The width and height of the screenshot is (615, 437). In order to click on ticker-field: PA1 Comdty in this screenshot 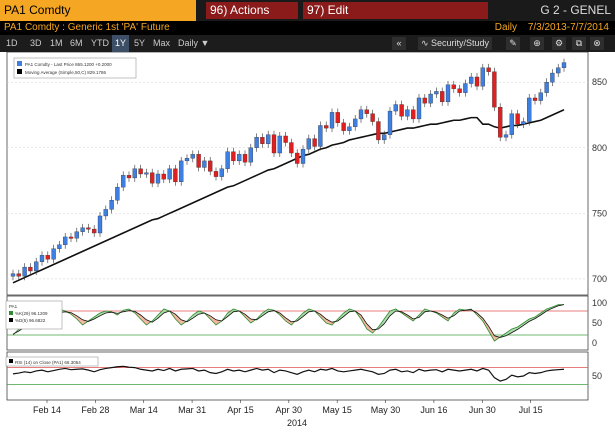, I will do `click(98, 10)`.